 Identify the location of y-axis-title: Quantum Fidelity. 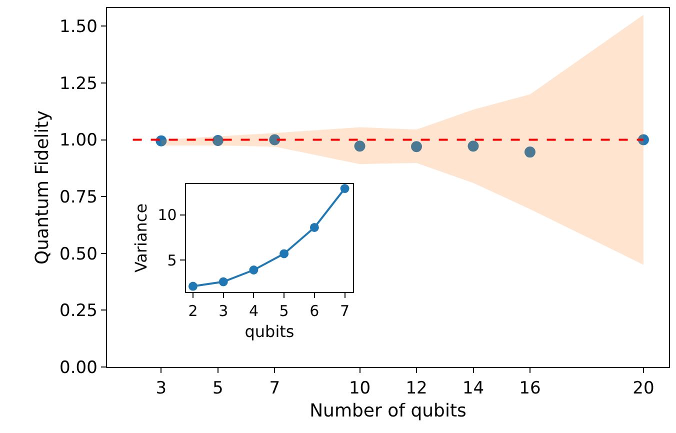
(42, 187).